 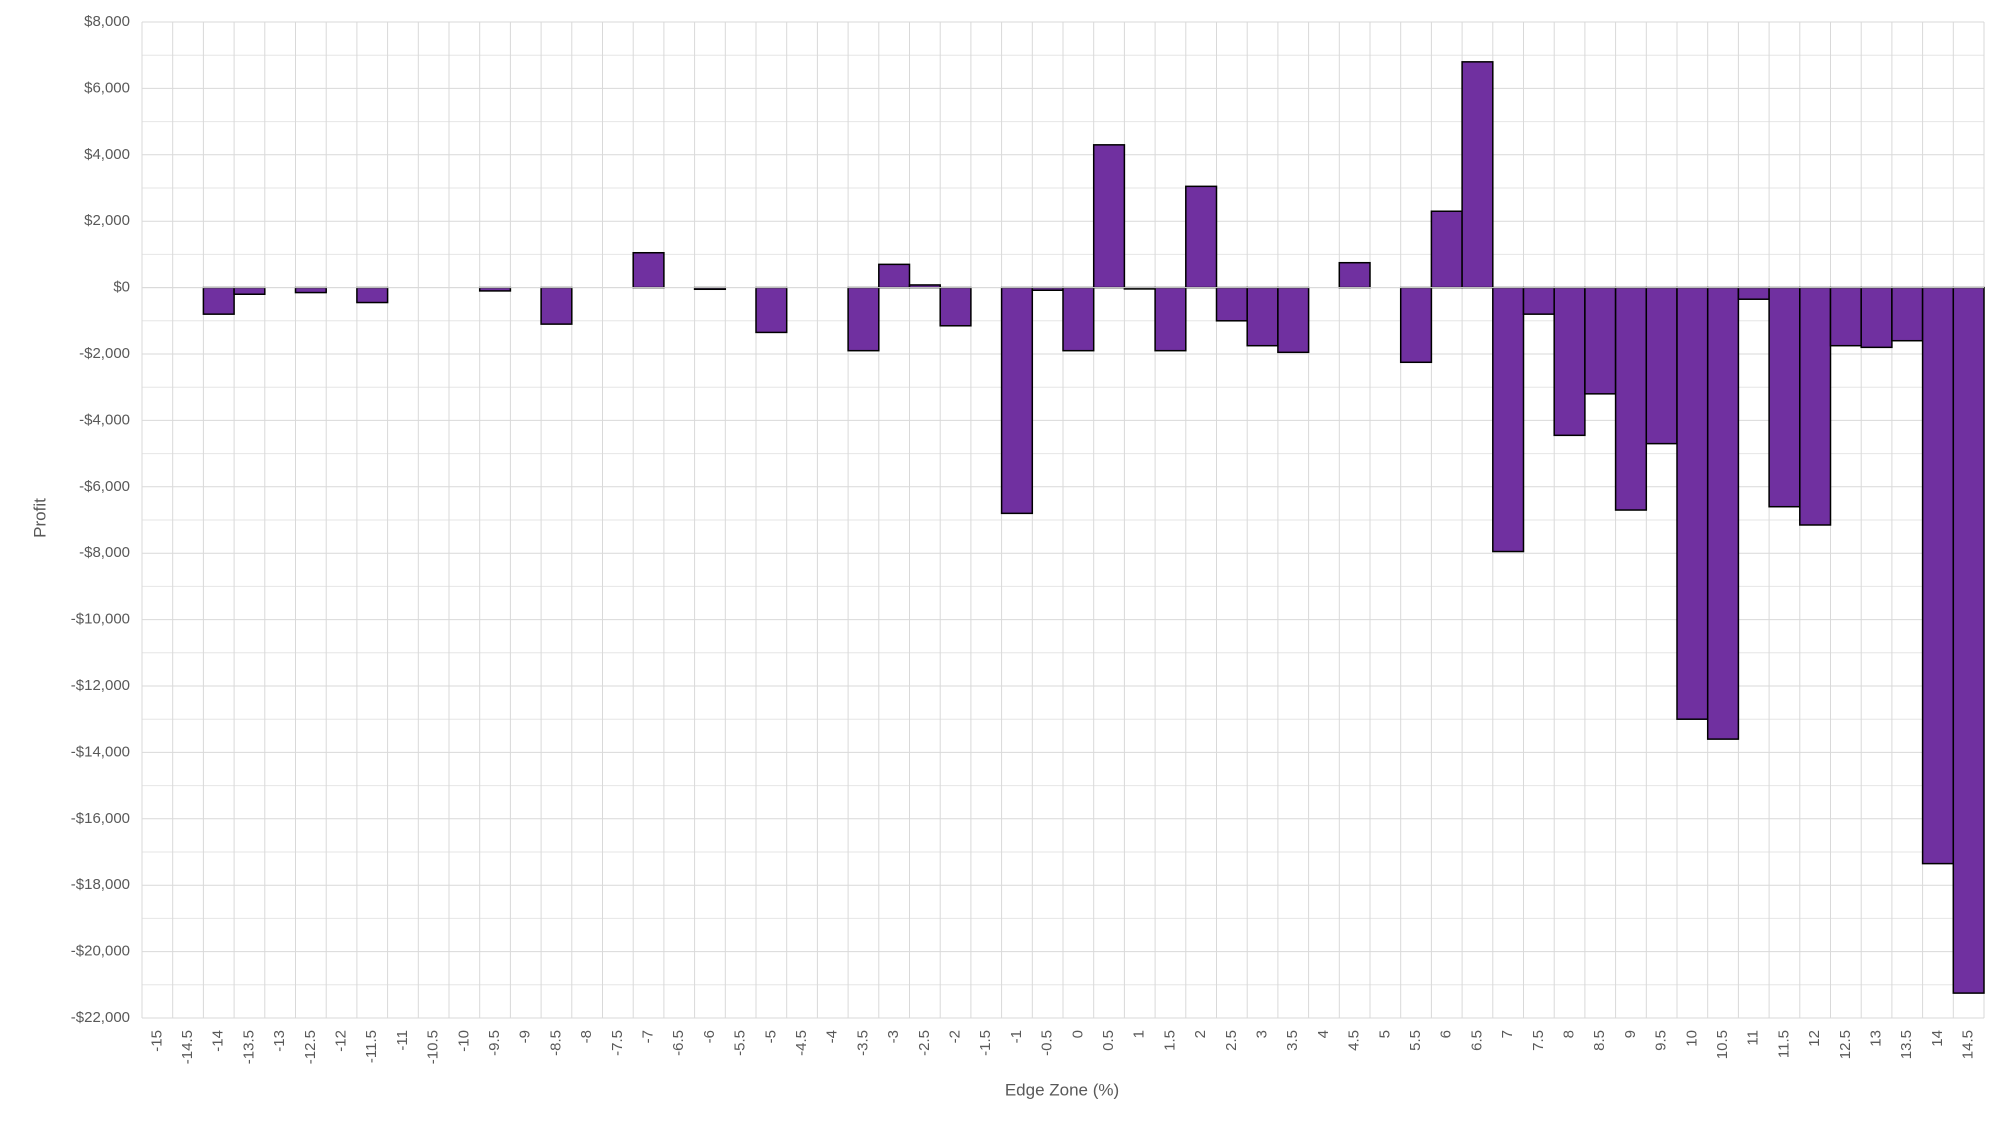 I want to click on x-tick-label: -10.5, so click(x=433, y=1047).